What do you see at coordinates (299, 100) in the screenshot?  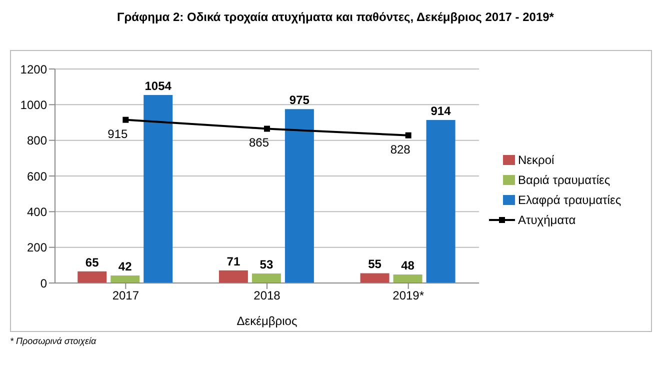 I see `data-label: 975` at bounding box center [299, 100].